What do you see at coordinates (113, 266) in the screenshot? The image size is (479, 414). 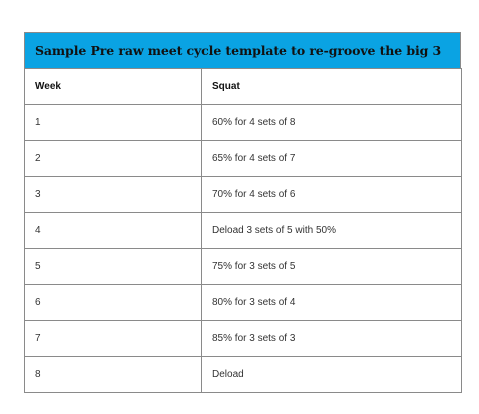 I see `week-cell: 5` at bounding box center [113, 266].